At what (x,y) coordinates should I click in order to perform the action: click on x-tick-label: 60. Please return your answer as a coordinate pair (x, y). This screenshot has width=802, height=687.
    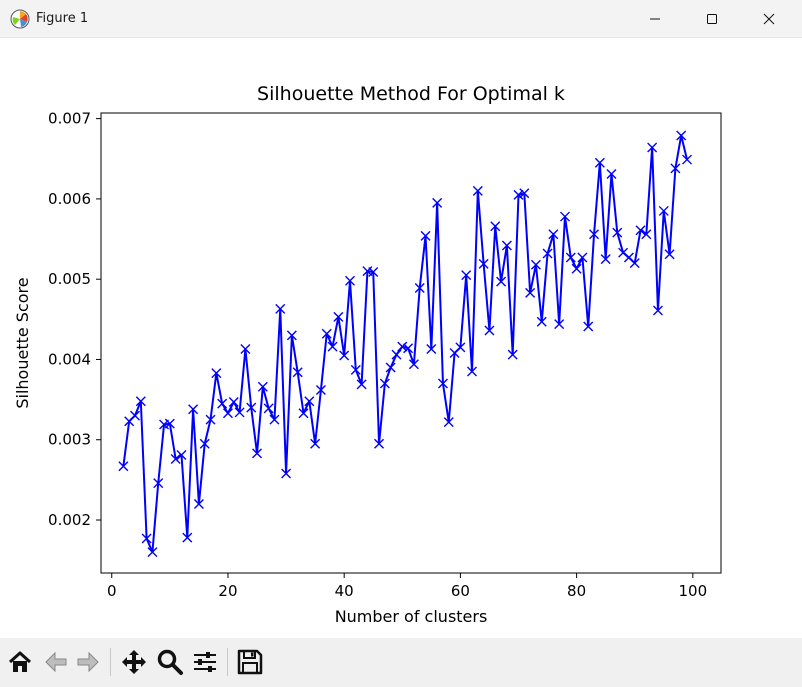
    Looking at the image, I should click on (460, 591).